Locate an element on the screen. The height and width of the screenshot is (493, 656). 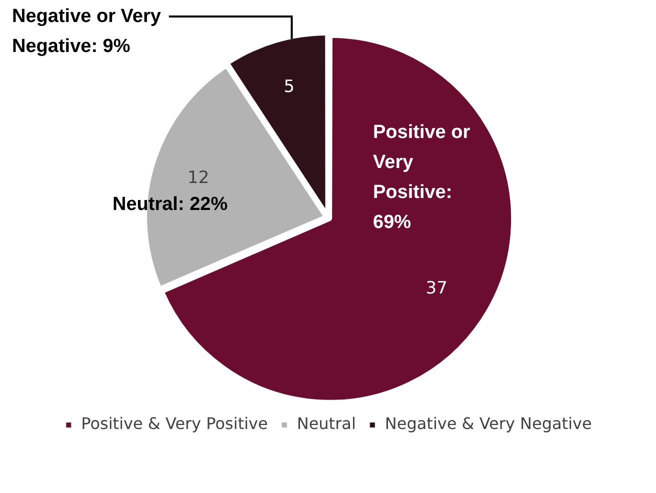
data-label: 12 is located at coordinates (198, 178).